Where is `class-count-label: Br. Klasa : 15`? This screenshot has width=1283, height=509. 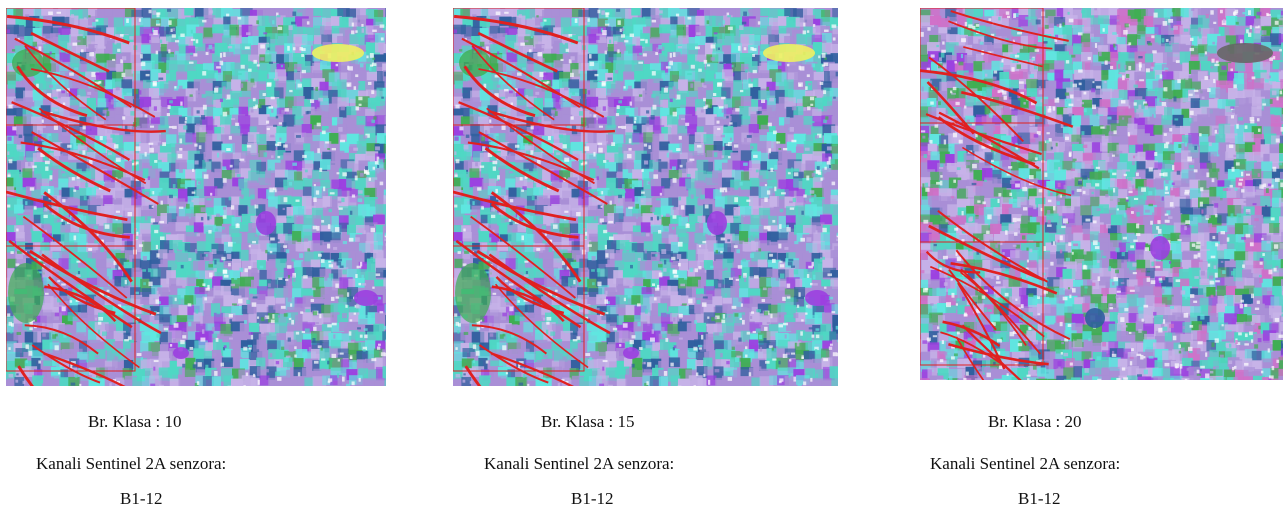
class-count-label: Br. Klasa : 15 is located at coordinates (588, 422).